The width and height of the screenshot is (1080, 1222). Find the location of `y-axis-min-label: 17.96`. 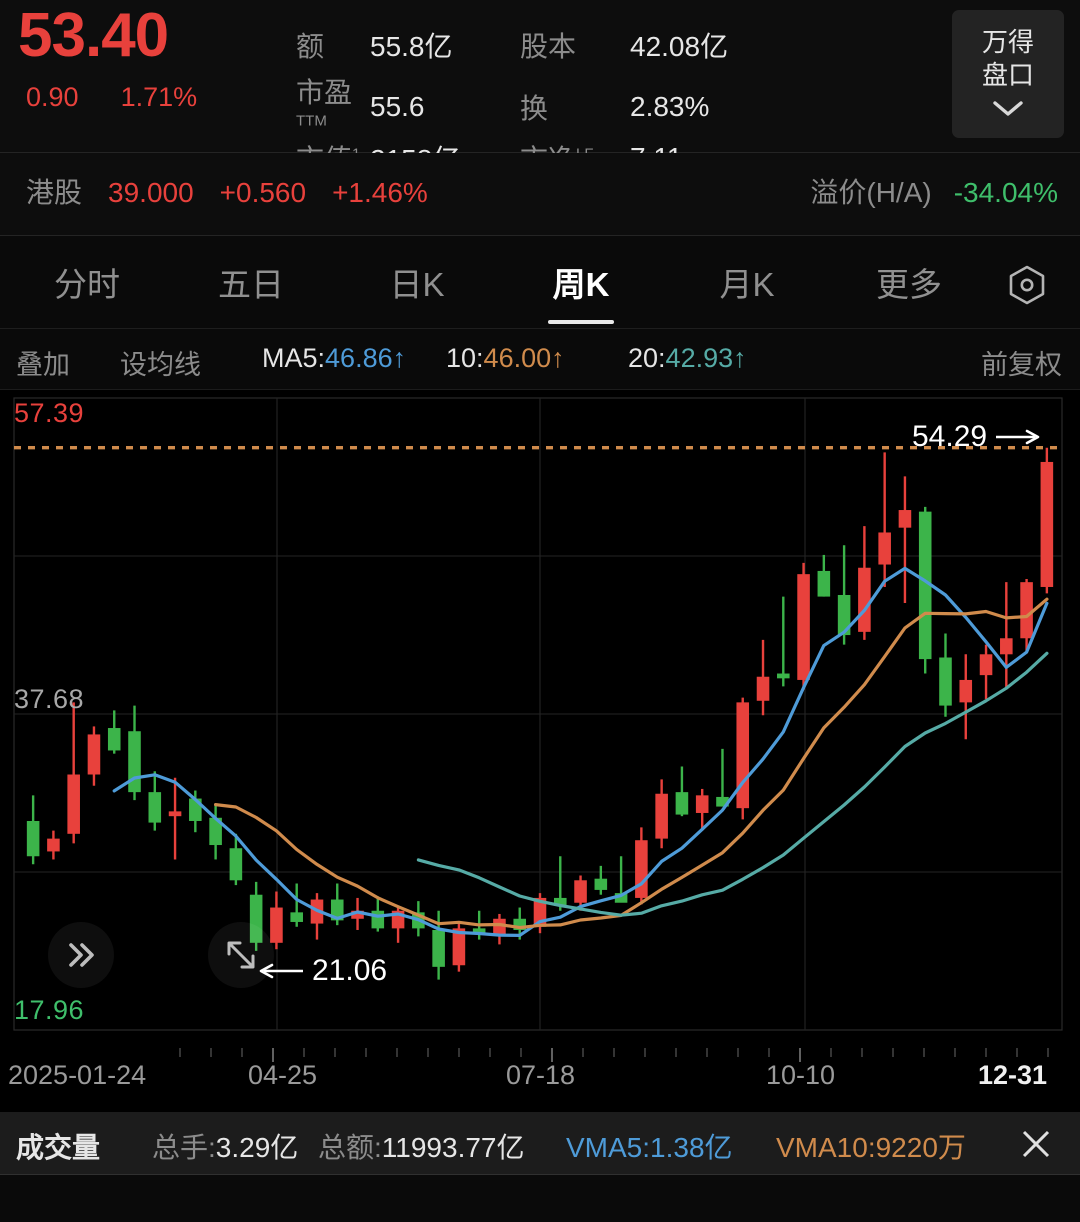

y-axis-min-label: 17.96 is located at coordinates (49, 1010).